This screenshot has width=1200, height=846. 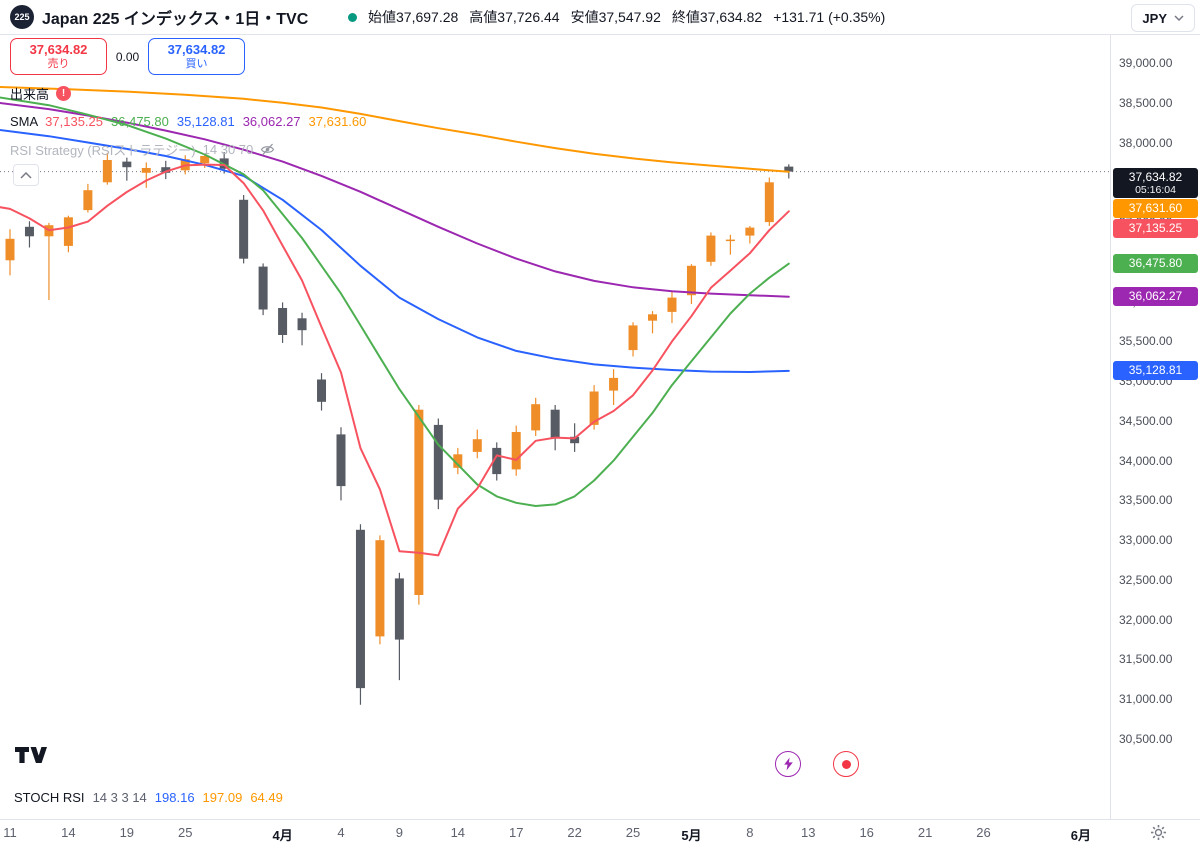 I want to click on chevron-down-icon, so click(x=1179, y=18).